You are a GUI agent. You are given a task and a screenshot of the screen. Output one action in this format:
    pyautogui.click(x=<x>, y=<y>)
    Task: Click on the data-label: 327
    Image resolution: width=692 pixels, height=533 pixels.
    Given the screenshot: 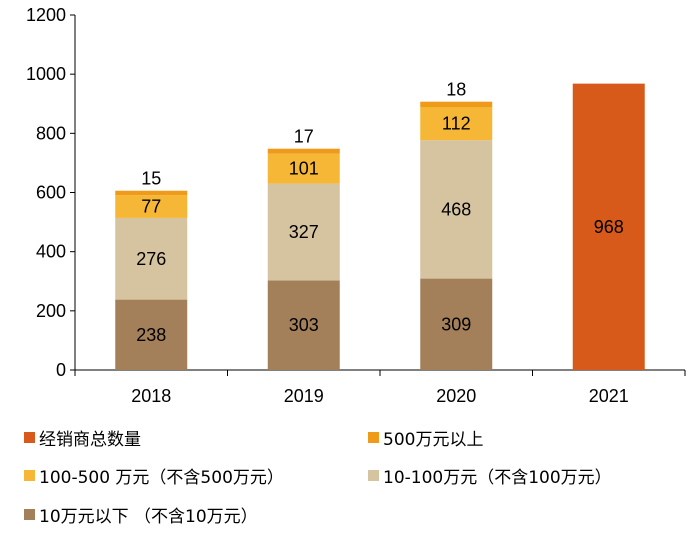 What is the action you would take?
    pyautogui.click(x=304, y=232)
    